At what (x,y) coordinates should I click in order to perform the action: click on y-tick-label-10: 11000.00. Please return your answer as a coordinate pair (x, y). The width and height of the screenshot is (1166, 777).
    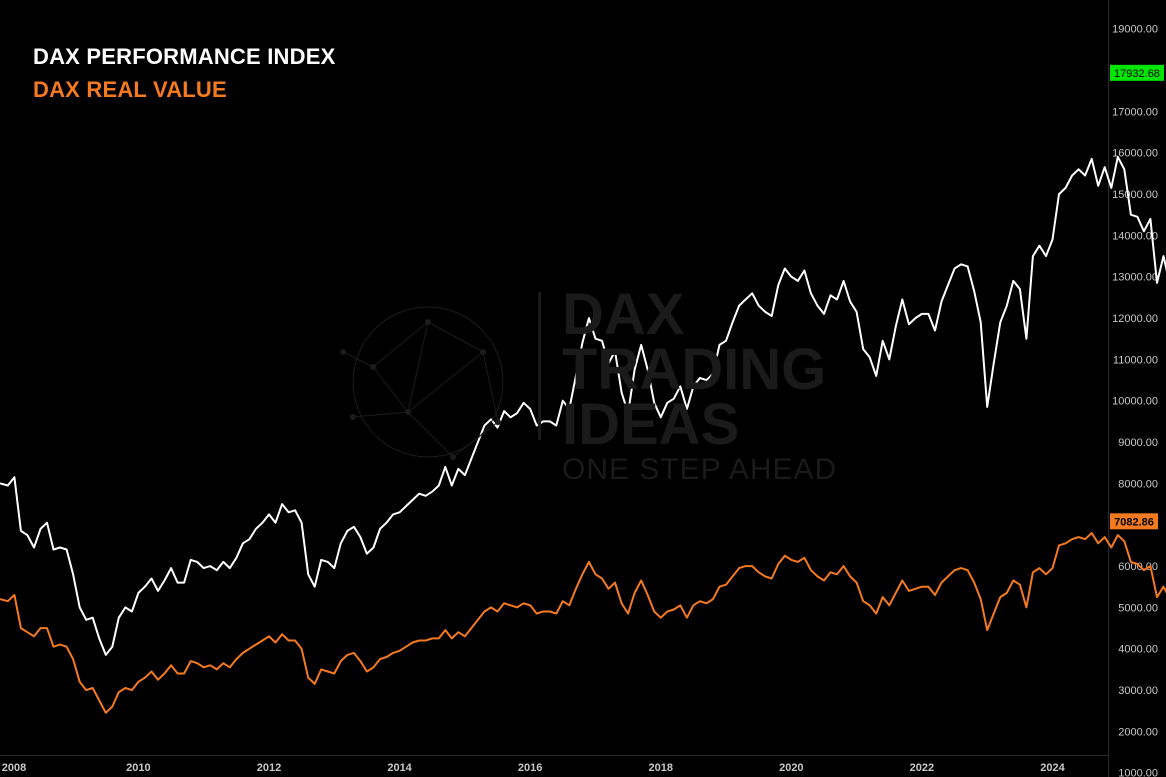
    Looking at the image, I should click on (1135, 360).